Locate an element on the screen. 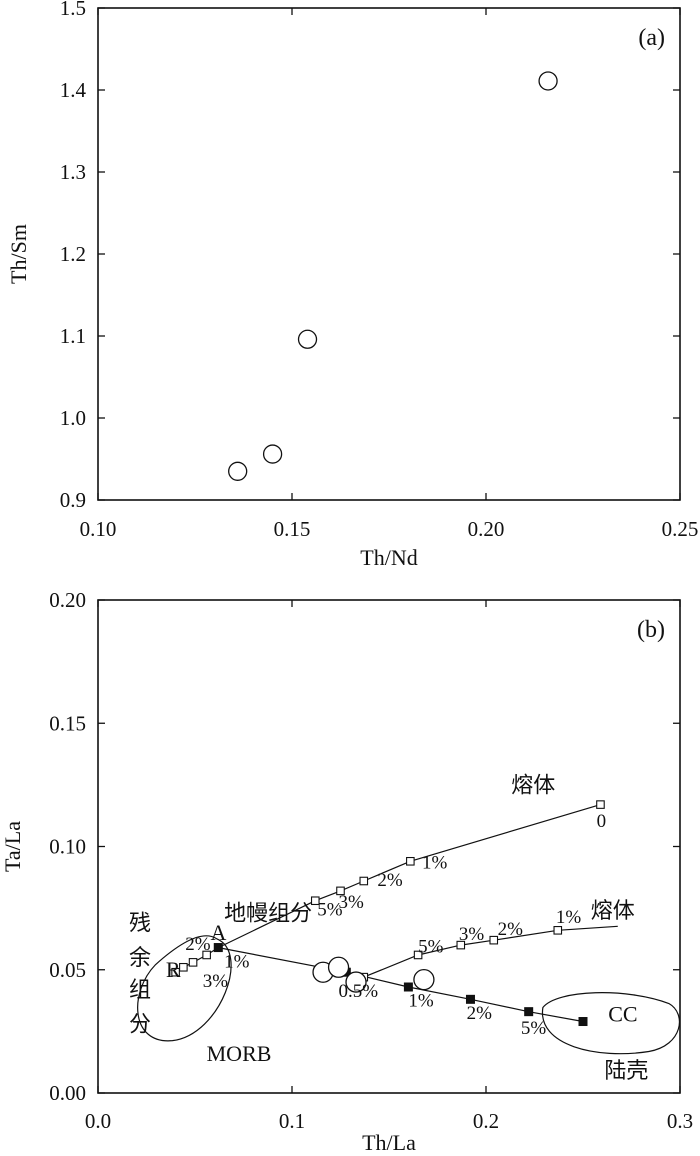 Image resolution: width=700 pixels, height=1156 pixels. annotation-label: 陆壳 is located at coordinates (626, 1071).